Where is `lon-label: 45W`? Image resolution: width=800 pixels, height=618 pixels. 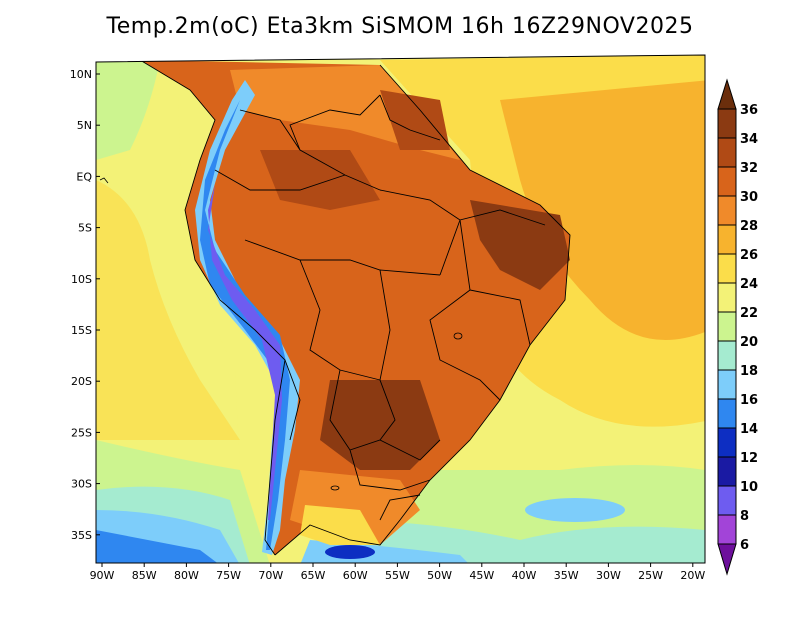
lon-label: 45W is located at coordinates (481, 575).